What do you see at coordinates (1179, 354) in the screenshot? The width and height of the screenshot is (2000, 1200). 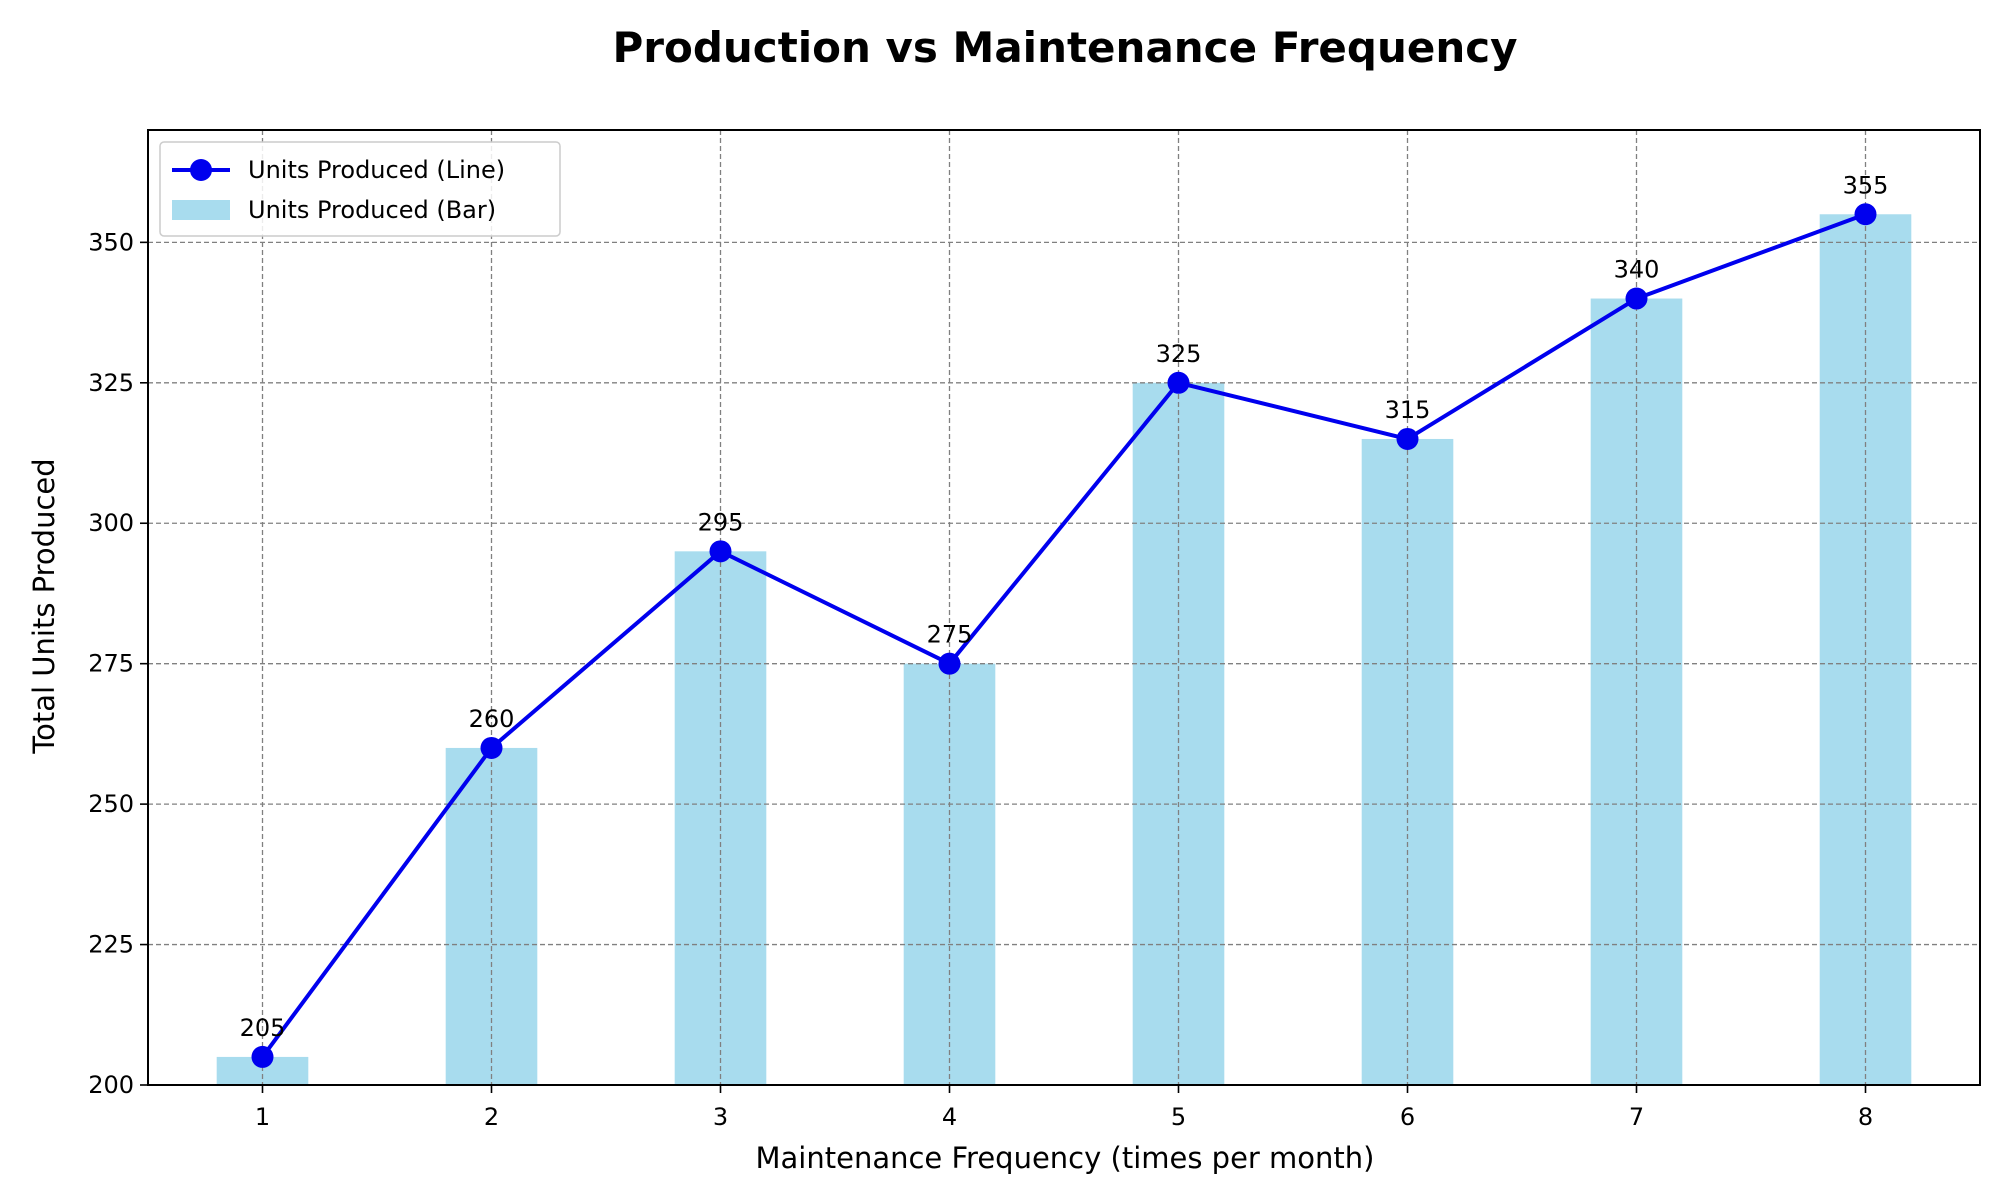 I see `data-label-5: 325` at bounding box center [1179, 354].